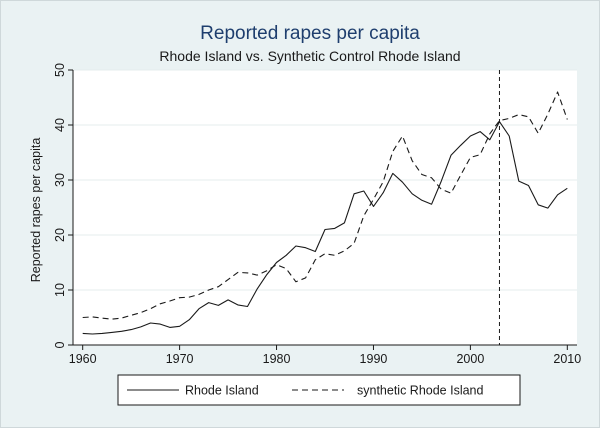  Describe the element at coordinates (60, 344) in the screenshot. I see `y-tick-label-0: 0` at that location.